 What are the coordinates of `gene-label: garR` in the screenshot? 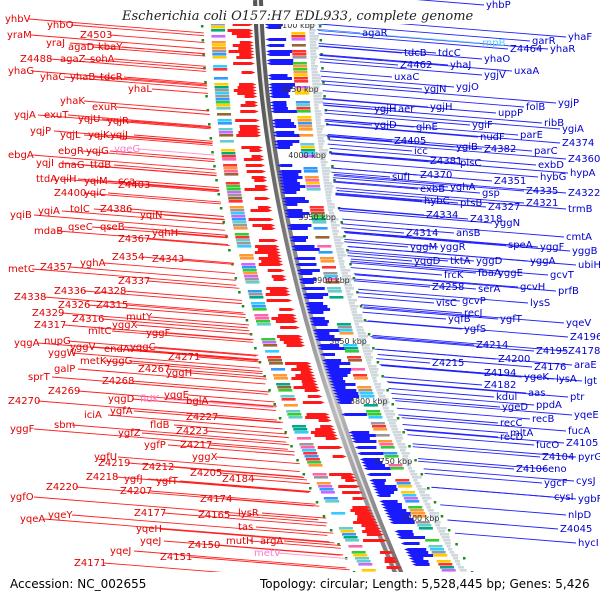 It's located at (544, 41).